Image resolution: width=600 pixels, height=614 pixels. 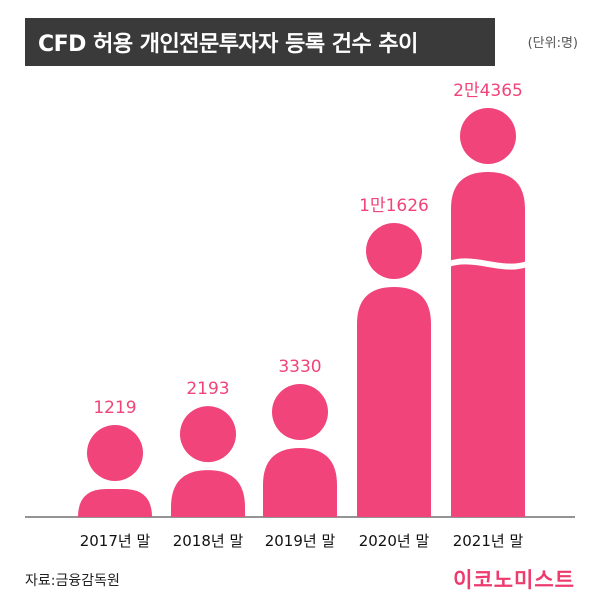 I want to click on source-note: 자료:금융감독원, so click(x=72, y=581).